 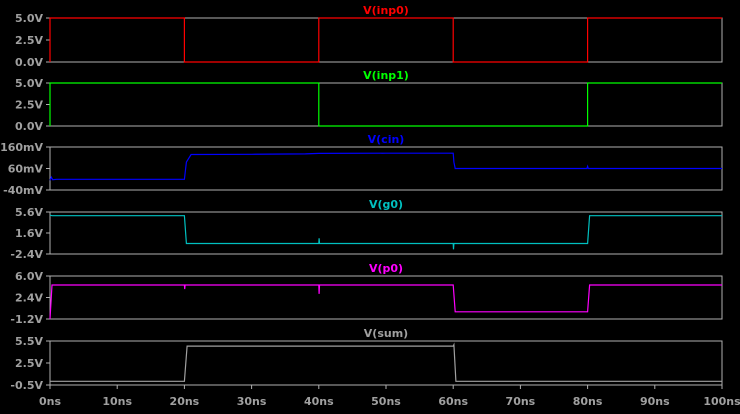 What do you see at coordinates (117, 401) in the screenshot?
I see `x-tick-label: 10ns` at bounding box center [117, 401].